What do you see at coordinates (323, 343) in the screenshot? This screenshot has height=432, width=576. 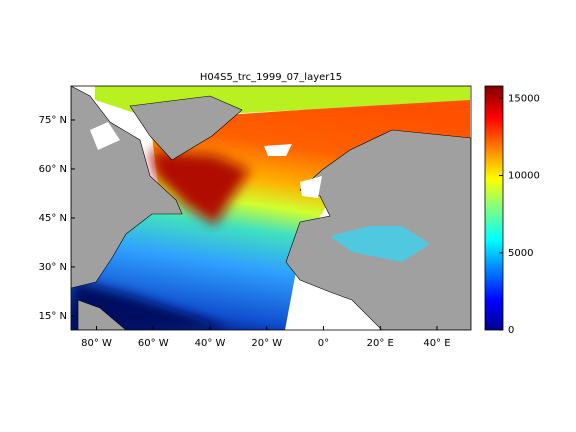 I see `lon-tick-label: 0°` at bounding box center [323, 343].